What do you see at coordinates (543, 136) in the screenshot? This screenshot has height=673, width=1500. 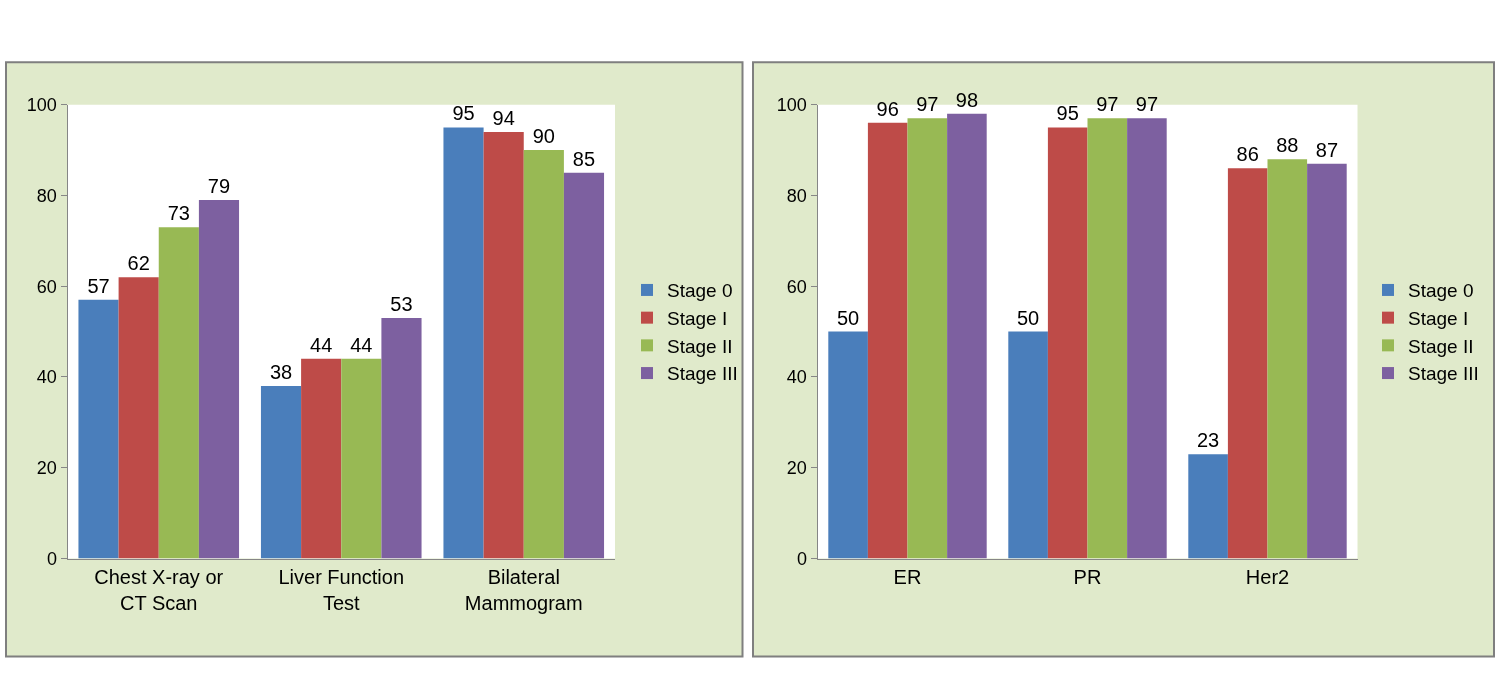 I see `data-label: 90` at bounding box center [543, 136].